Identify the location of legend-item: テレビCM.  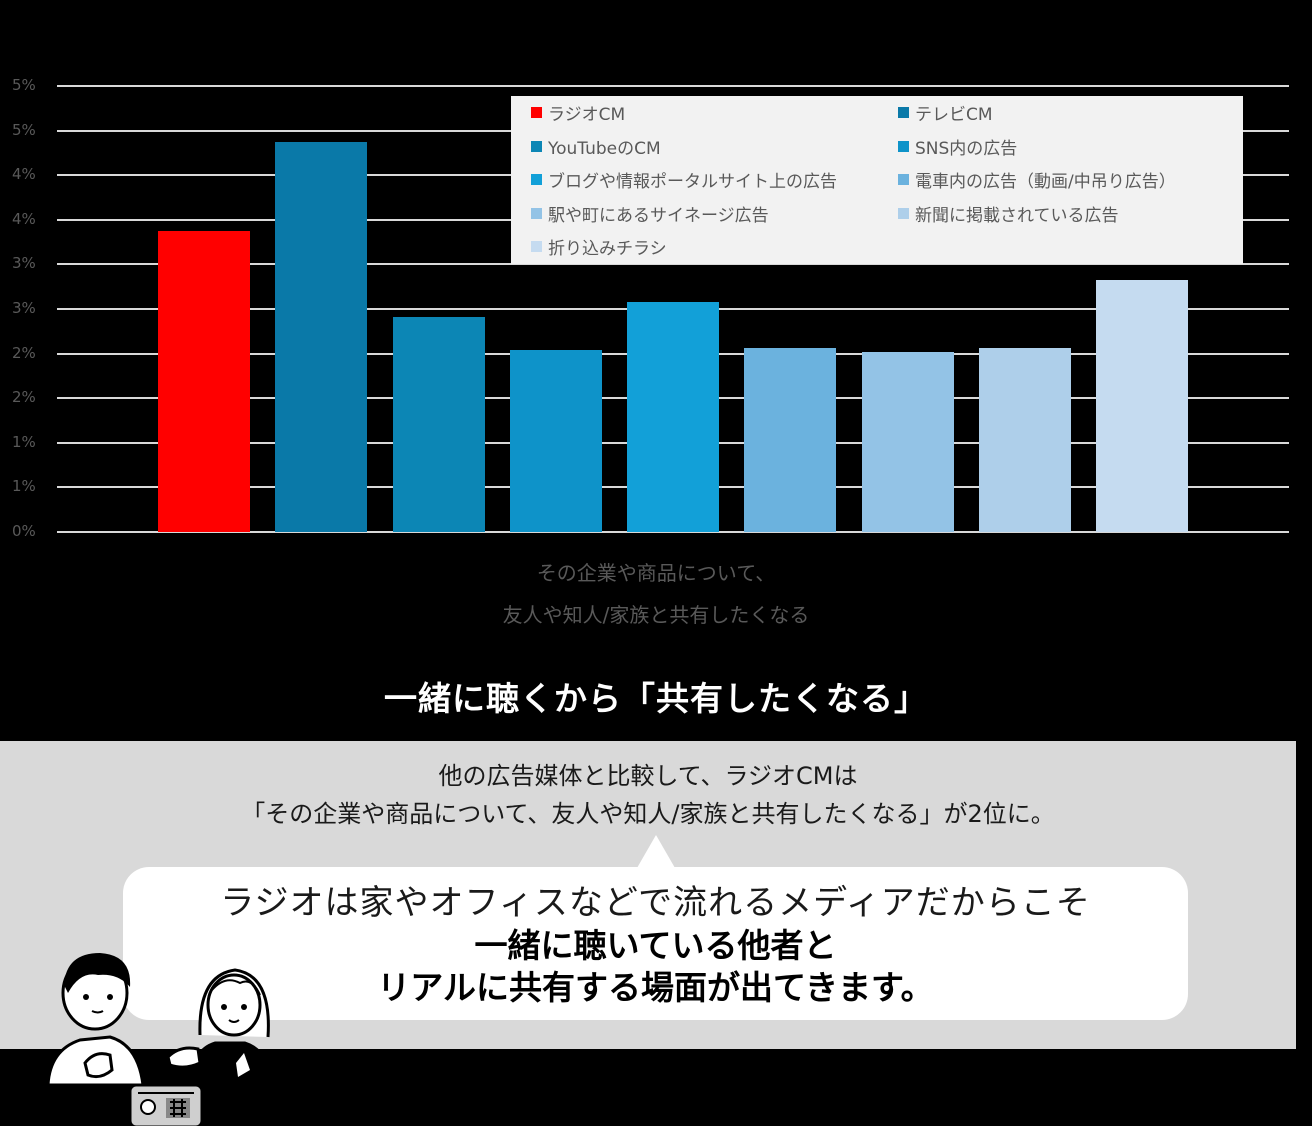
(945, 112).